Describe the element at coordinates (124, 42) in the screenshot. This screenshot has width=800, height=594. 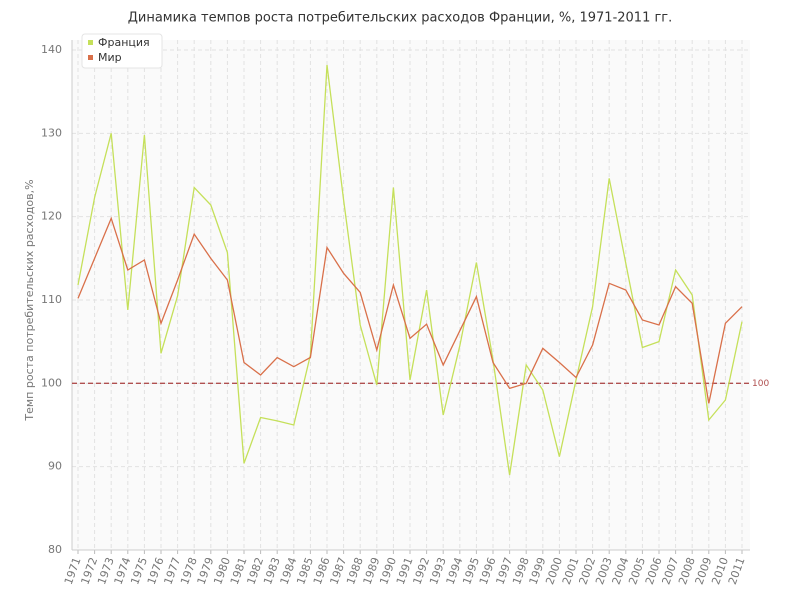
I see `legend-label: Франция` at that location.